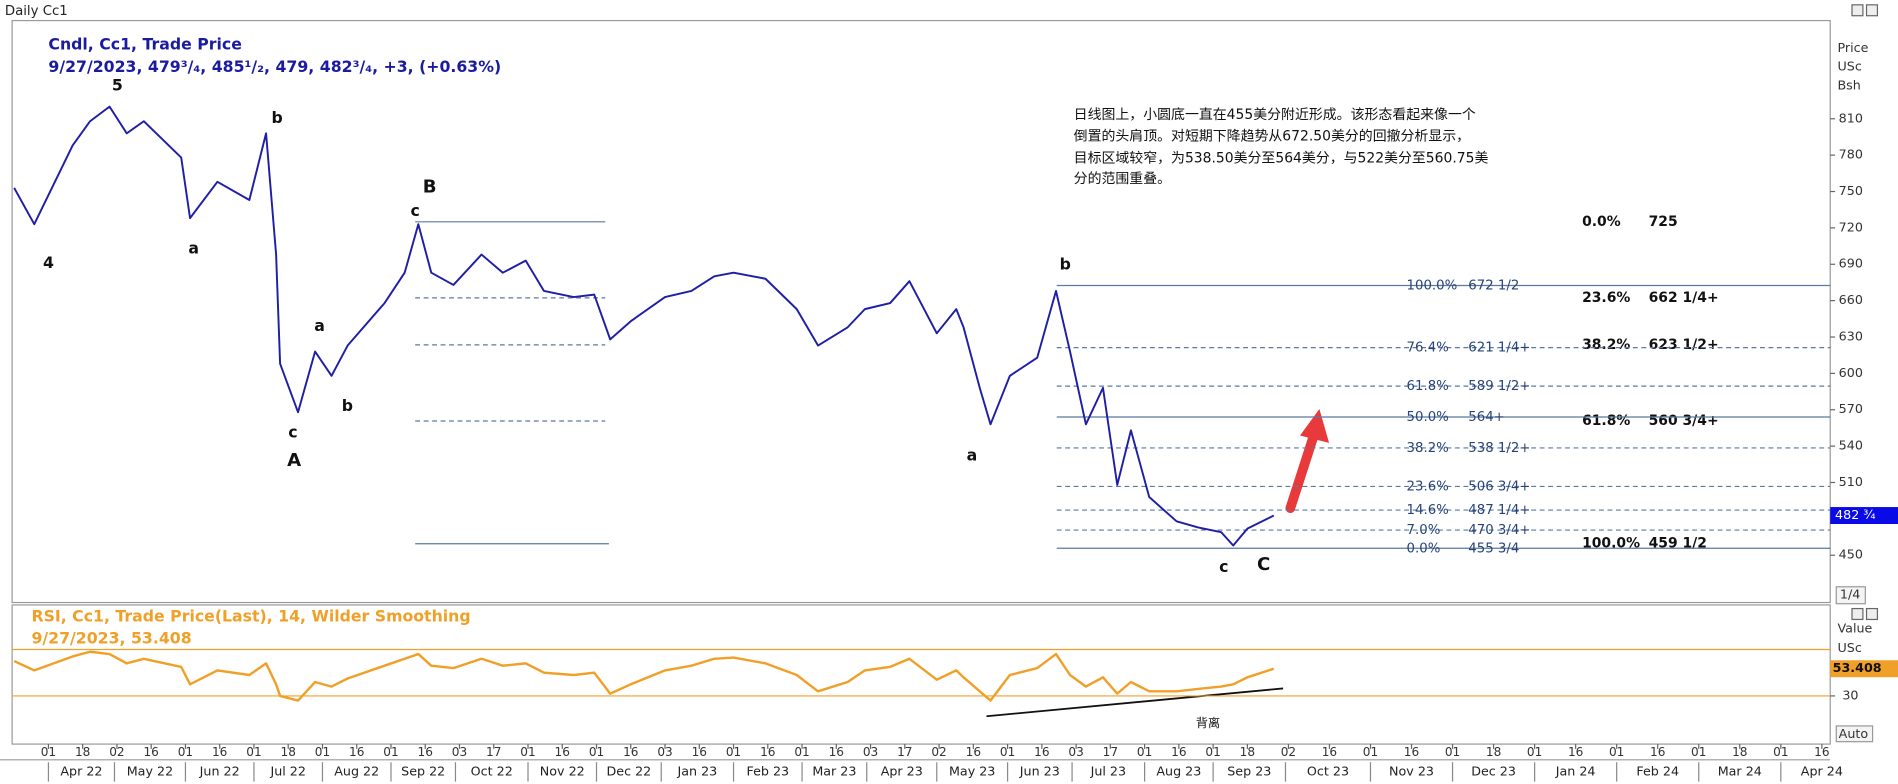 This screenshot has width=1898, height=784. What do you see at coordinates (1281, 157) in the screenshot?
I see `annotation-line: 目标区域较窄，为538.50美分至564美分，与522美分至560.75美` at bounding box center [1281, 157].